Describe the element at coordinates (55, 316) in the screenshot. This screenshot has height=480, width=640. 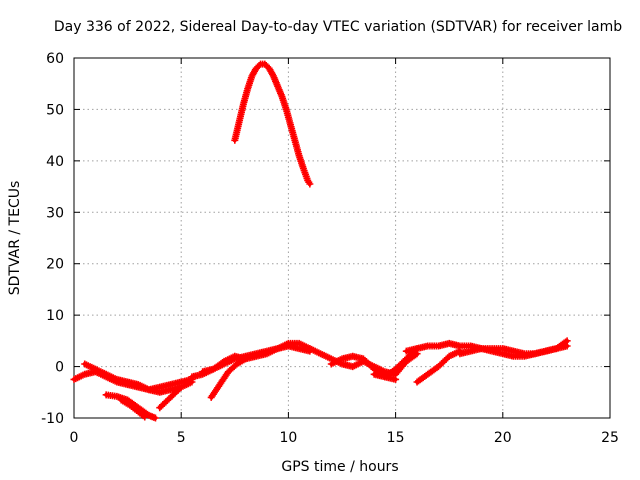
I see `y-tick-label: 10` at that location.